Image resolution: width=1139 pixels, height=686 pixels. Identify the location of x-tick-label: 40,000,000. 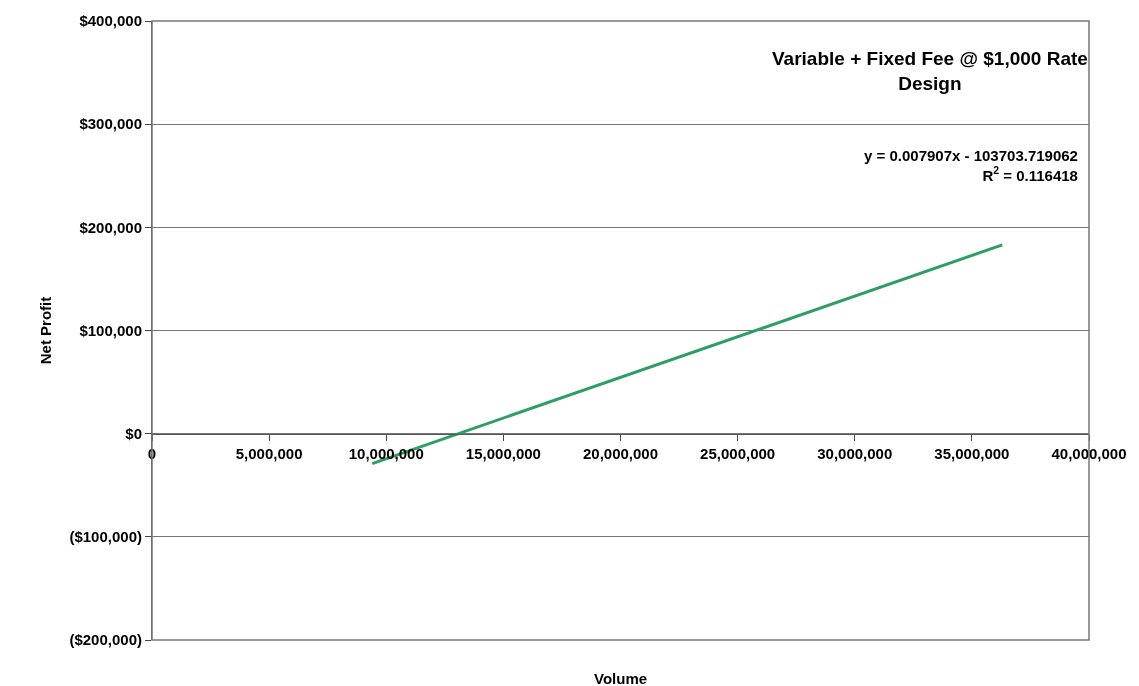
(1089, 453).